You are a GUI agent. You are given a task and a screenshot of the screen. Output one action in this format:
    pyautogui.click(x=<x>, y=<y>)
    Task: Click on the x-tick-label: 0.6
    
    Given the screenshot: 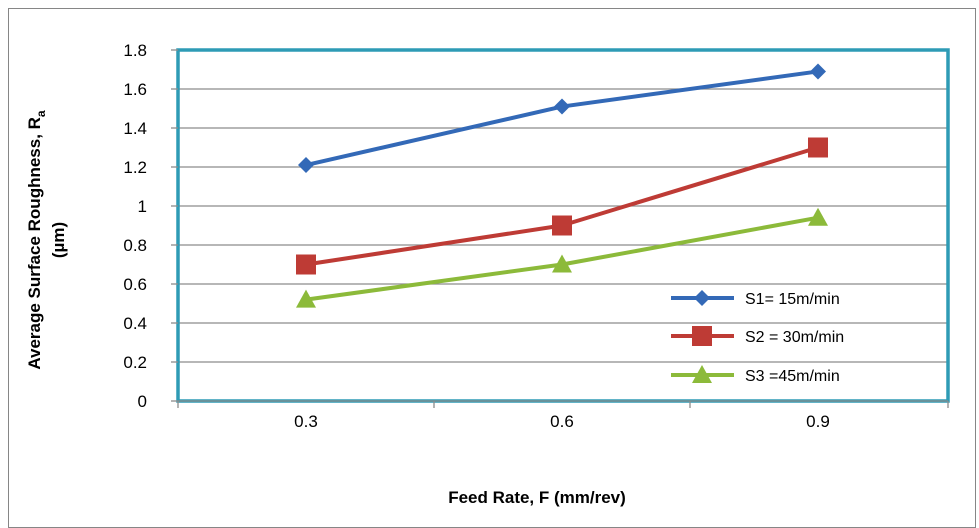 What is the action you would take?
    pyautogui.click(x=562, y=421)
    